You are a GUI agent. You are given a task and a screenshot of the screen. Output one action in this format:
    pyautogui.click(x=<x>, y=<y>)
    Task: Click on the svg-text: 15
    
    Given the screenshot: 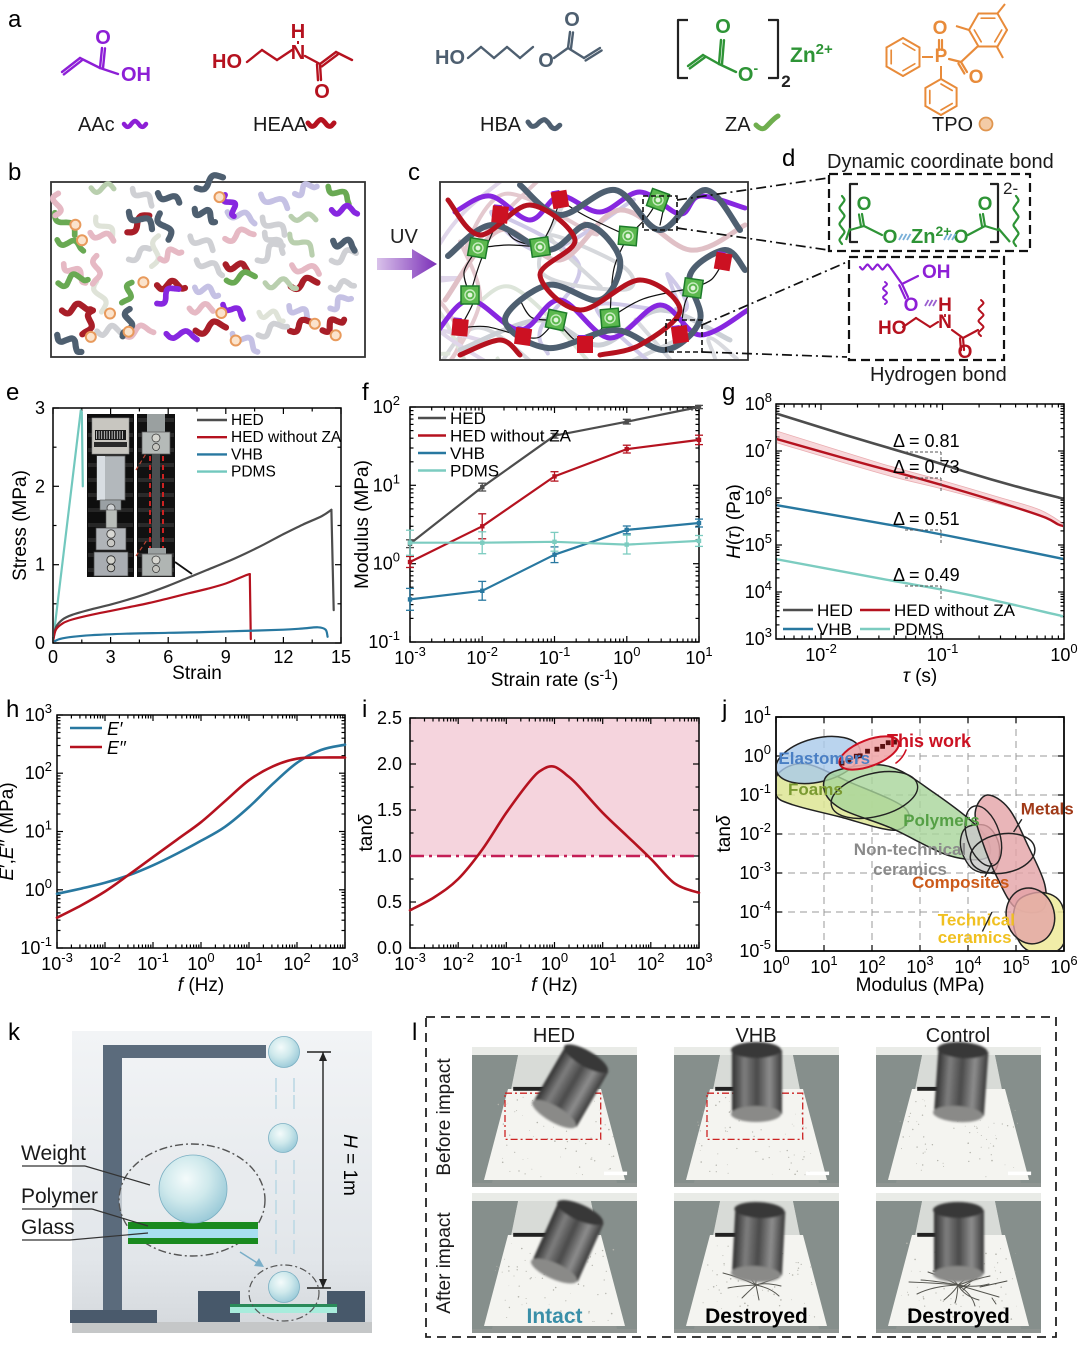 What is the action you would take?
    pyautogui.click(x=341, y=657)
    